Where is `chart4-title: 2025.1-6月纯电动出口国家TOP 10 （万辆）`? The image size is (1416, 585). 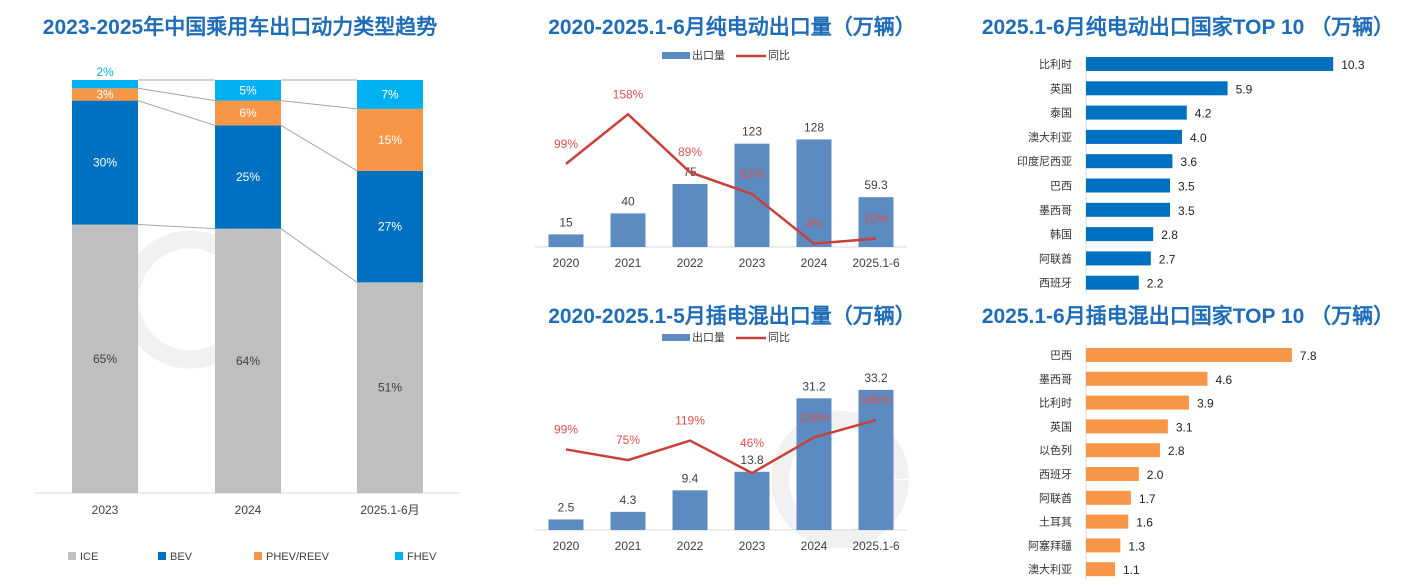 chart4-title: 2025.1-6月纯电动出口国家TOP 10 （万辆） is located at coordinates (1188, 27).